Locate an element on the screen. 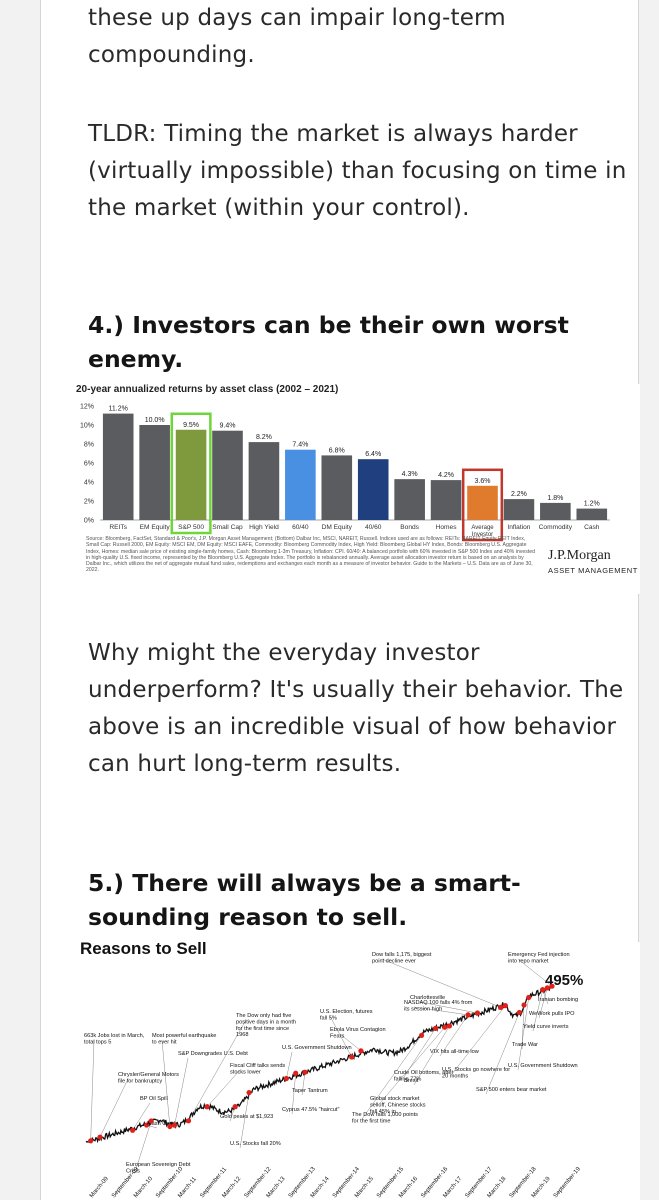  bar-commodity is located at coordinates (555, 511).